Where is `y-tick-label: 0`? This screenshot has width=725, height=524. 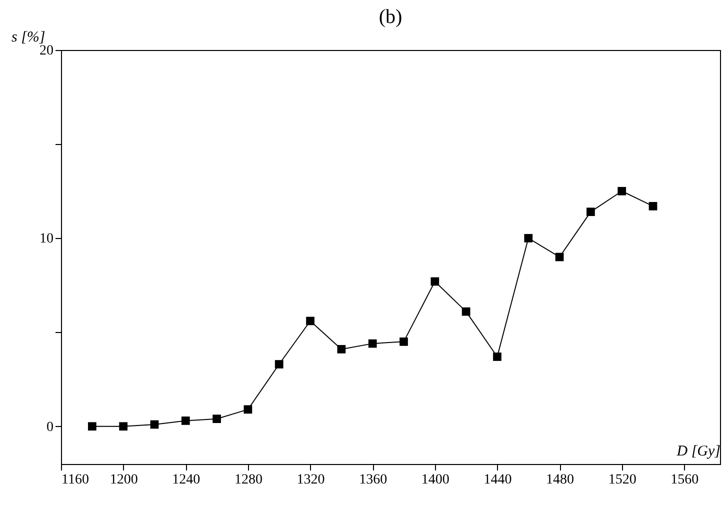 y-tick-label: 0 is located at coordinates (50, 427).